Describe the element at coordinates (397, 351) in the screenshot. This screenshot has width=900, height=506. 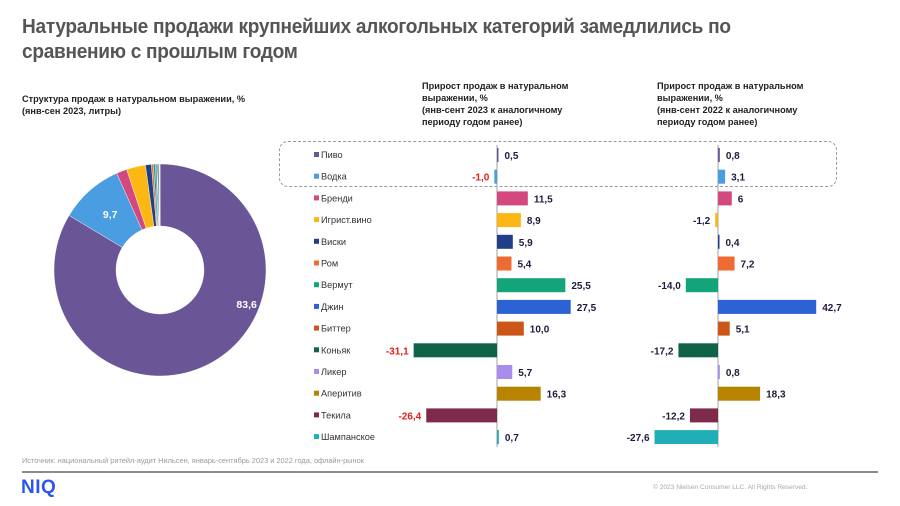
I see `growth-2023-value-label: -31,1` at that location.